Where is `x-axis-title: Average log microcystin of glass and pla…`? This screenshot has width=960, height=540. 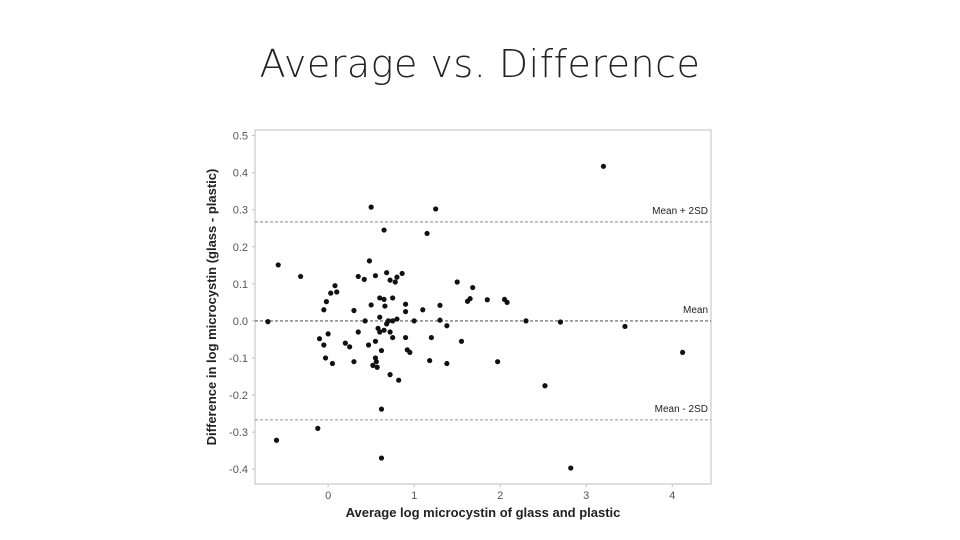 x-axis-title: Average log microcystin of glass and pla… is located at coordinates (483, 512).